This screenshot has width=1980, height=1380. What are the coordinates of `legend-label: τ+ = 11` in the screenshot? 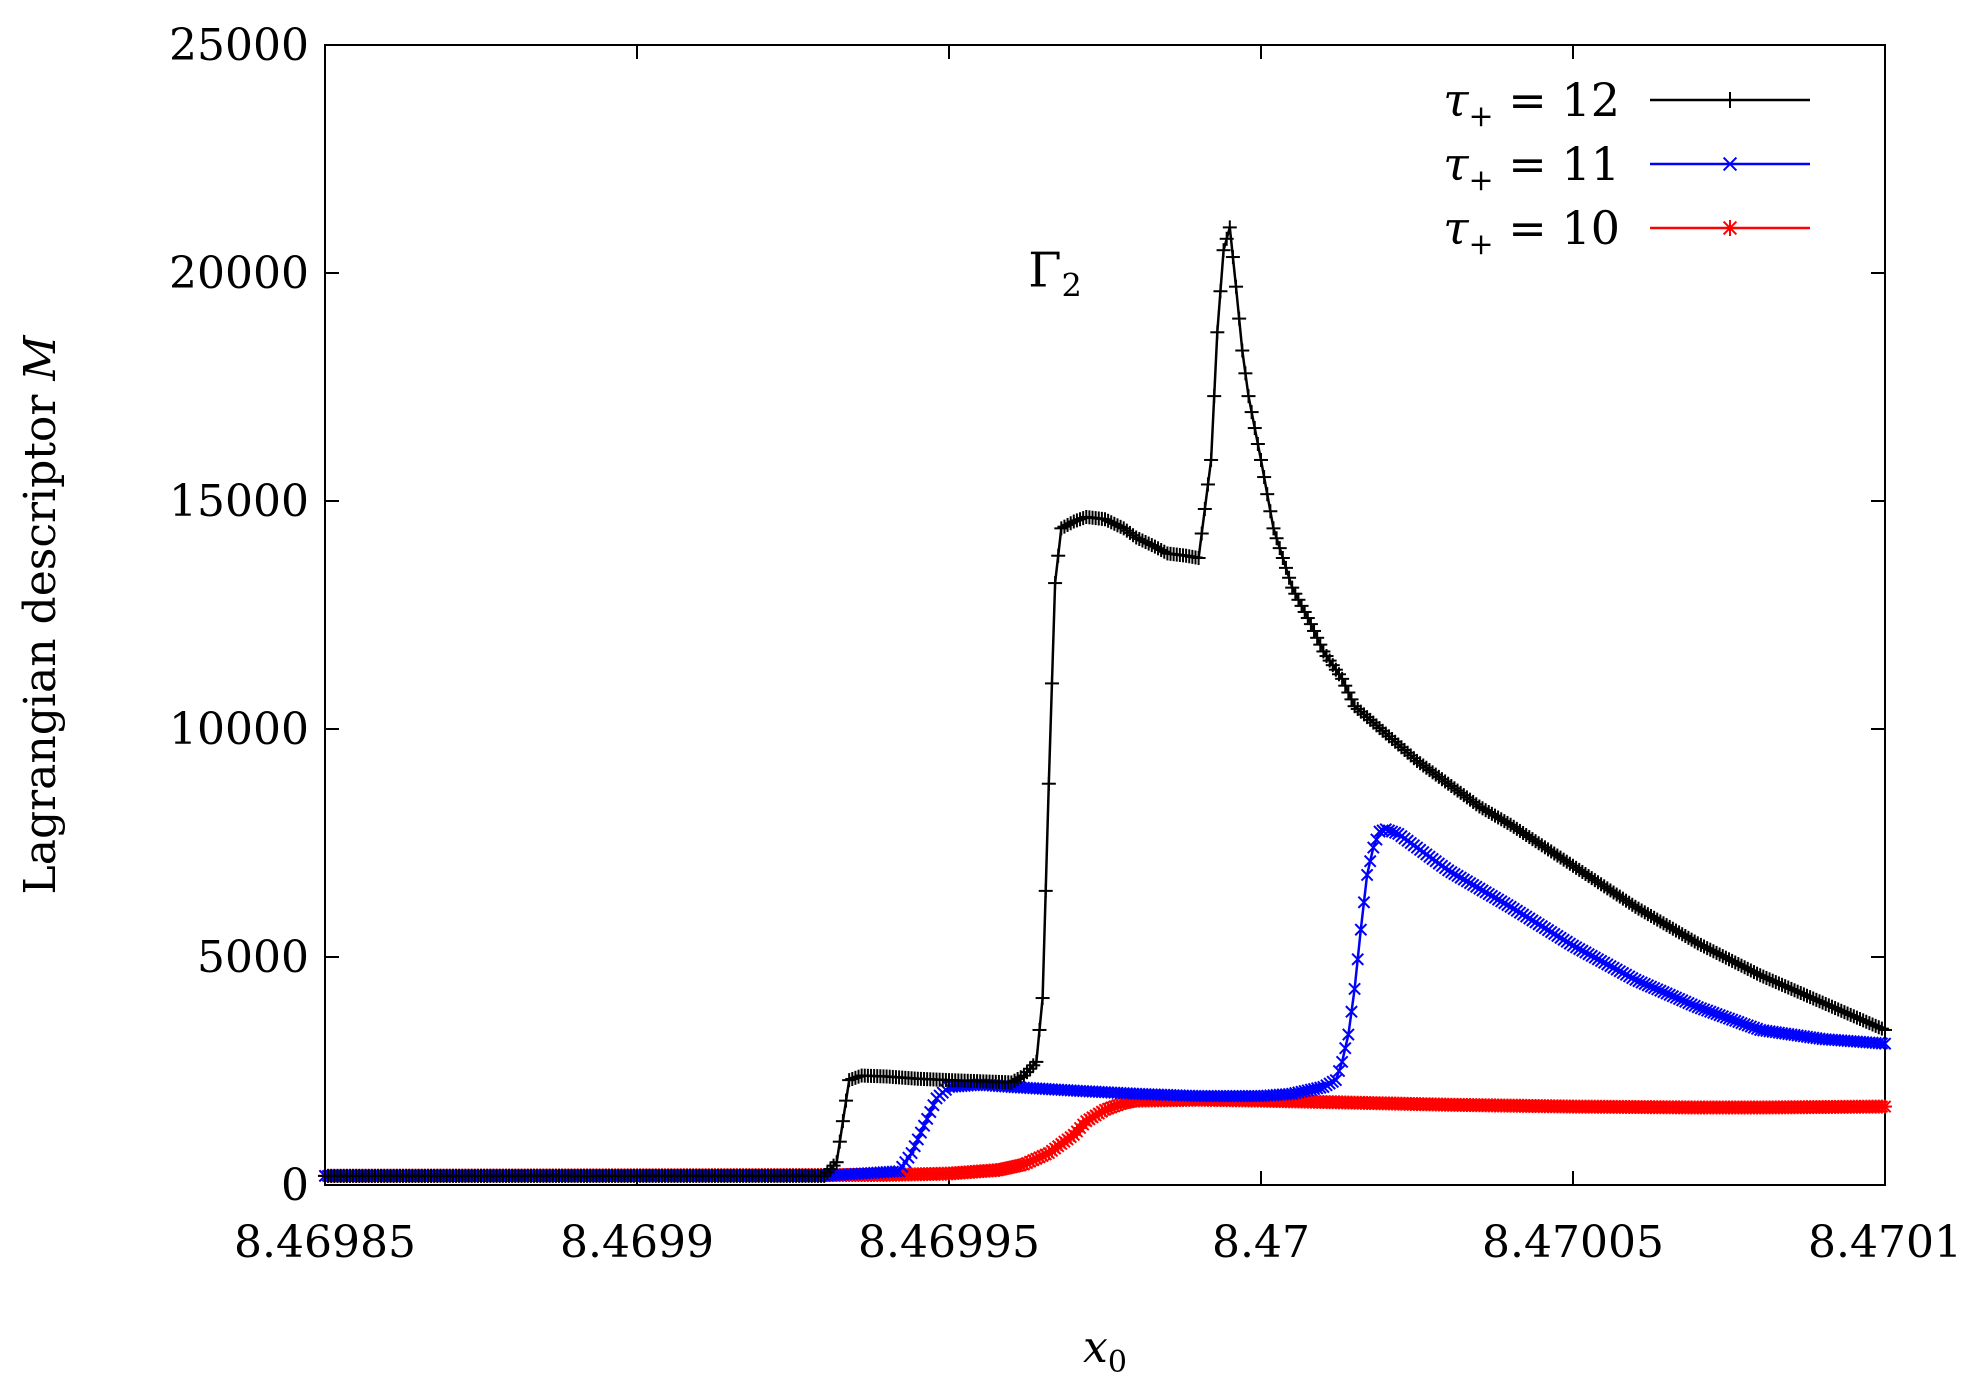 It's located at (1531, 167).